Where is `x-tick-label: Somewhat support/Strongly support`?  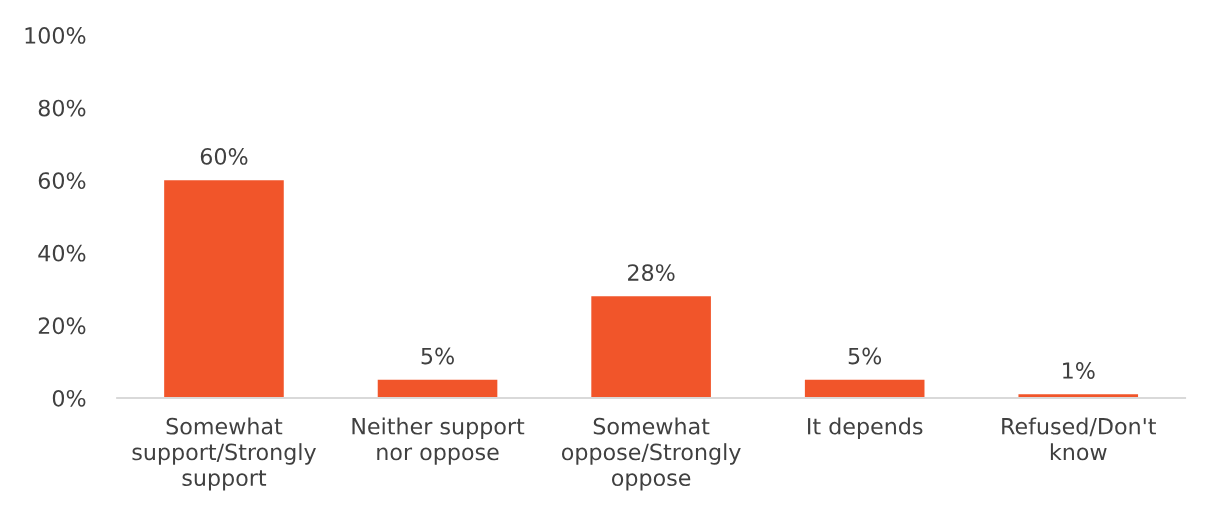
x-tick-label: Somewhat support/Strongly support is located at coordinates (224, 454).